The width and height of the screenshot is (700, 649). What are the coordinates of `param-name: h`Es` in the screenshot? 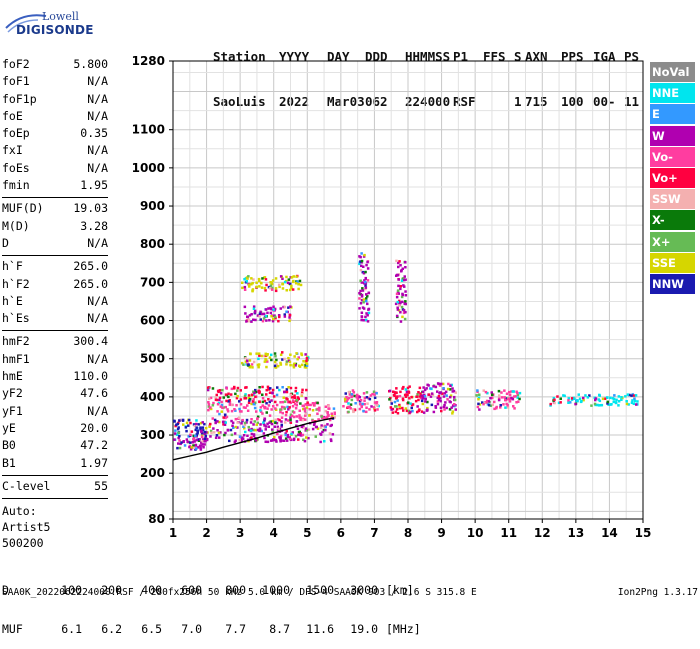 It's located at (16, 318).